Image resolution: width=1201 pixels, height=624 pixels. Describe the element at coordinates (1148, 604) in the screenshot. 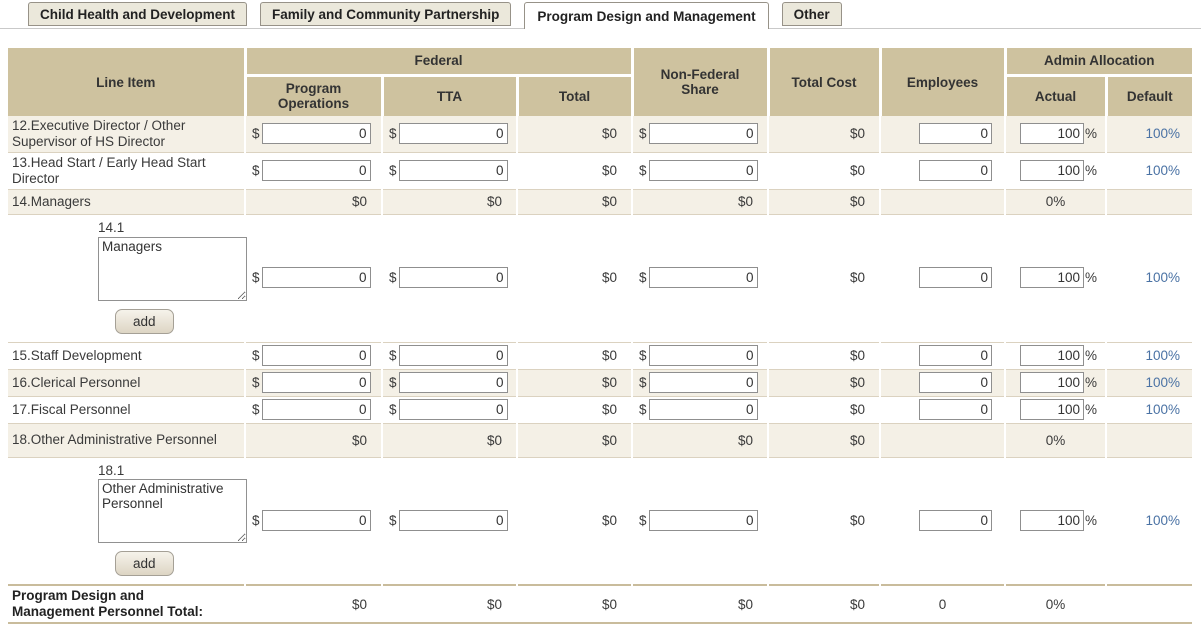

I see `default-percent-total` at that location.